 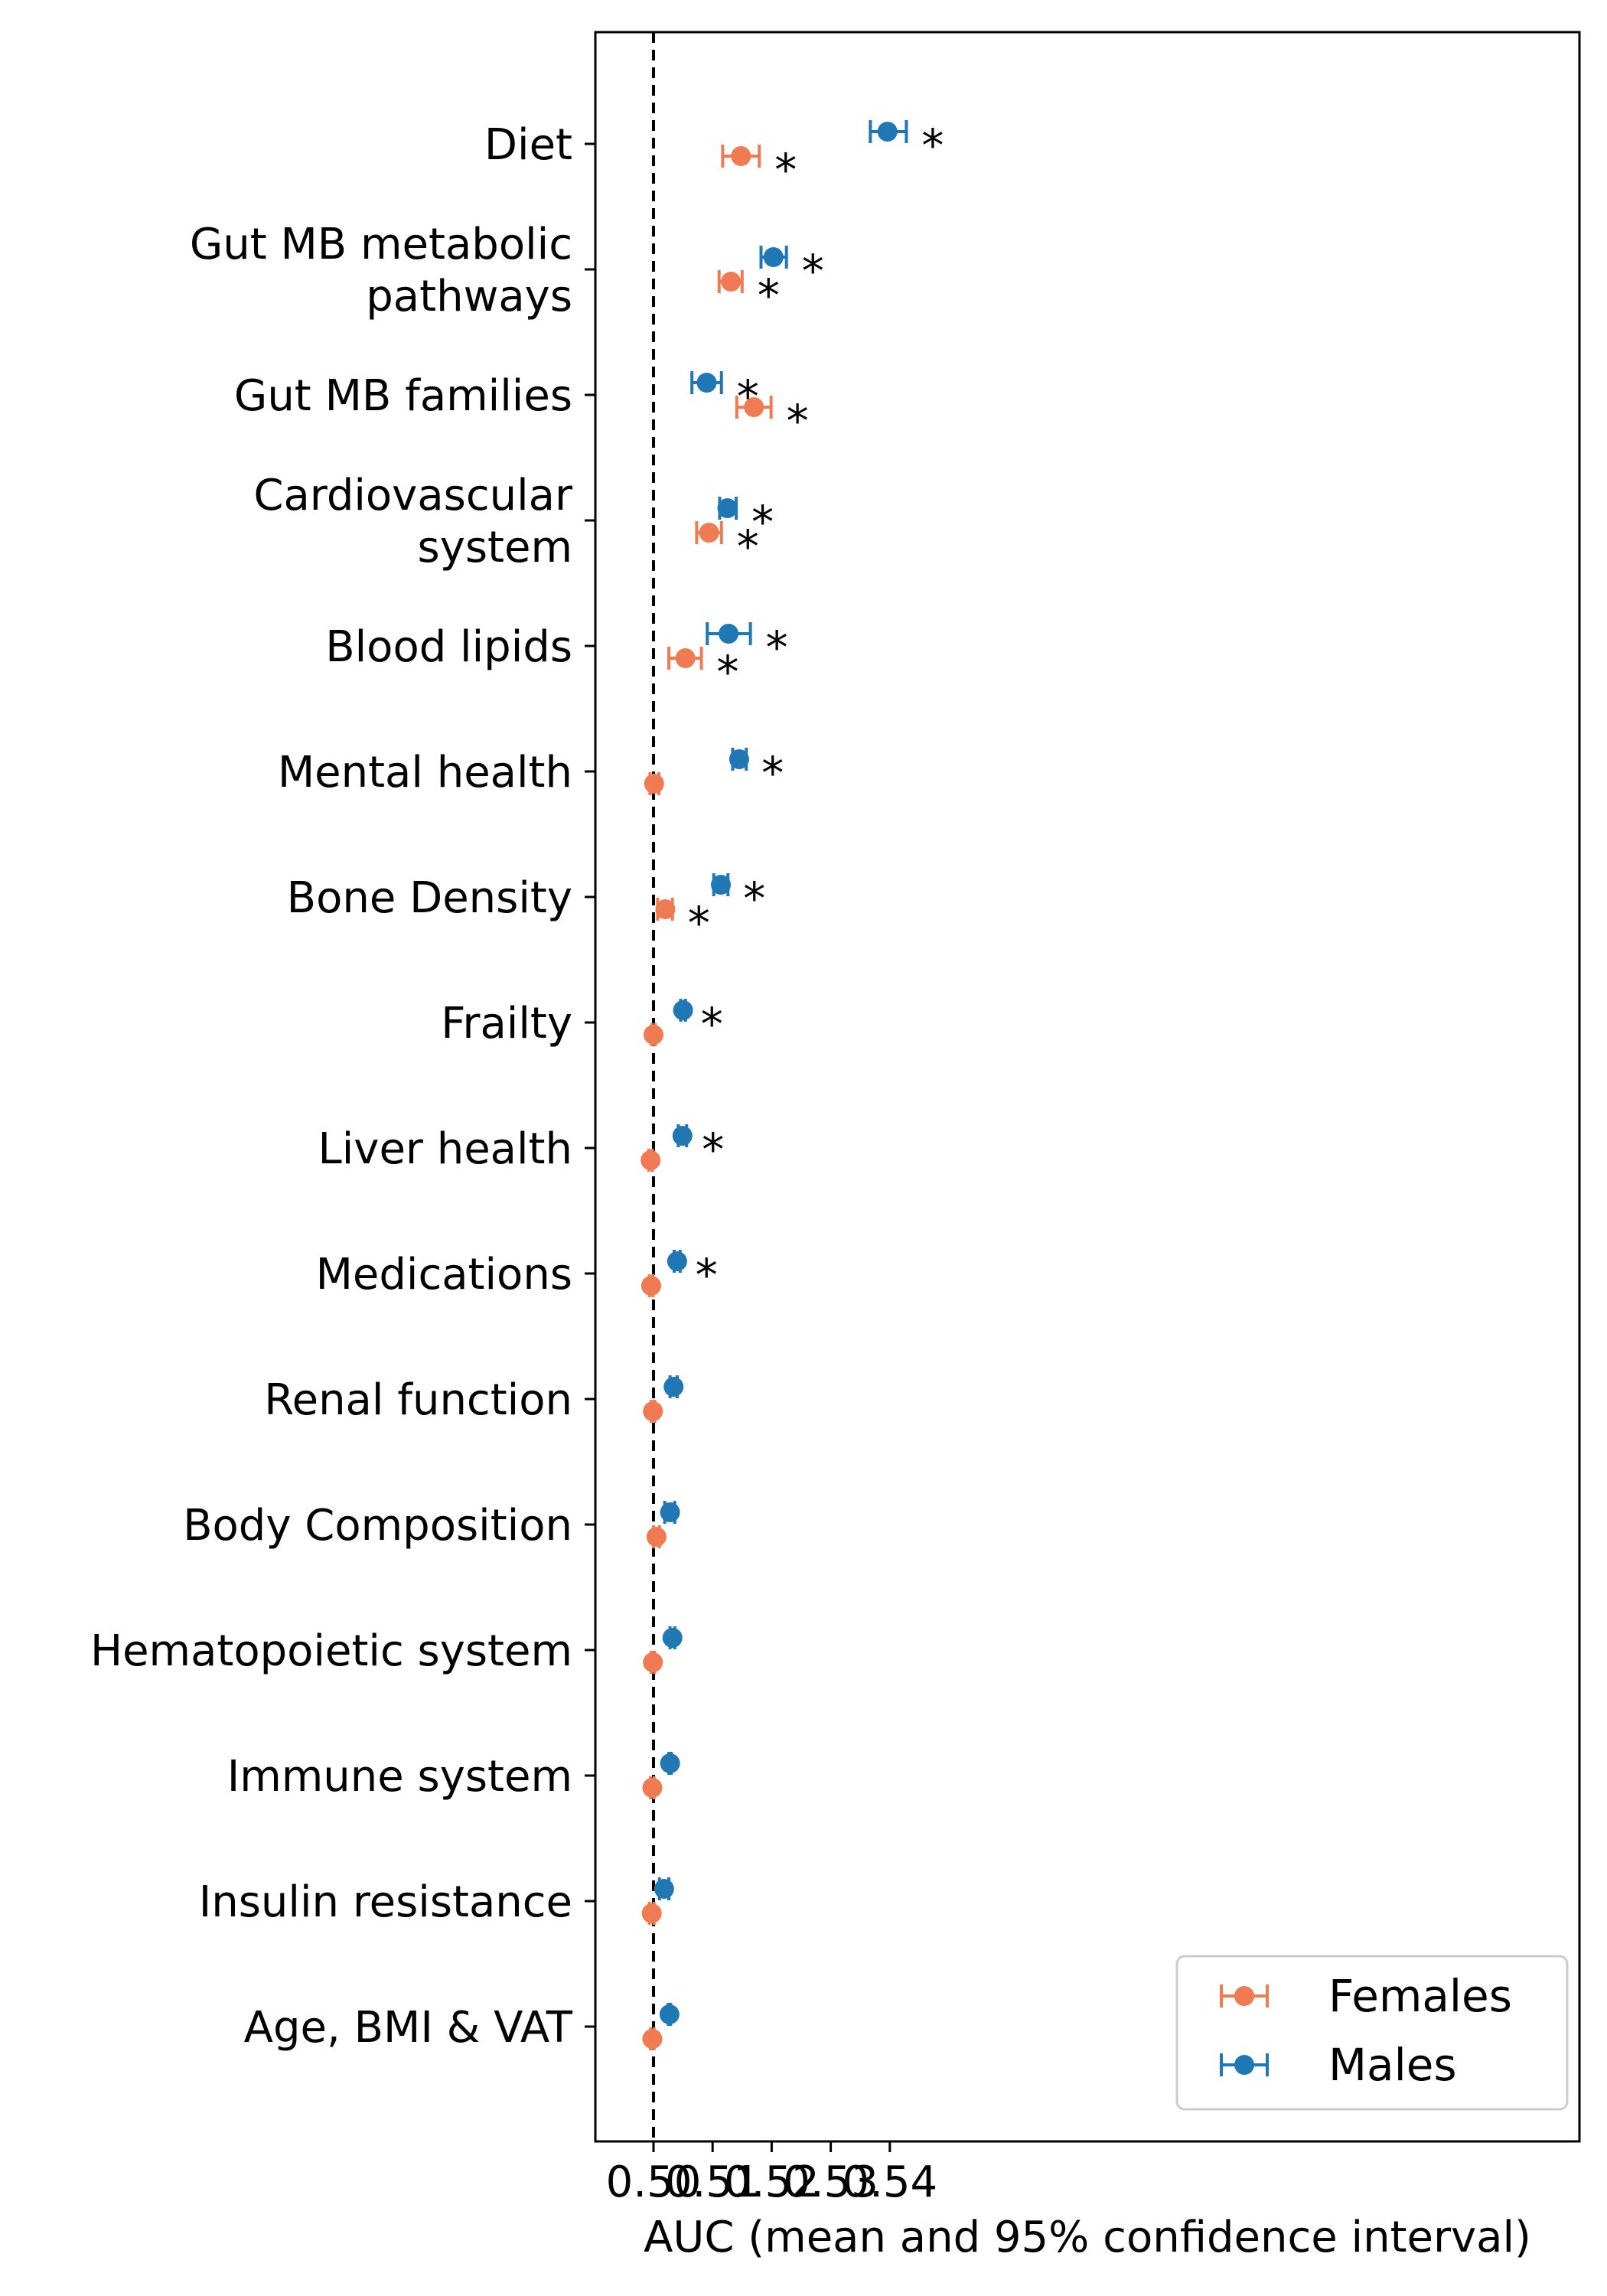 I want to click on category-label: Mental health, so click(x=425, y=772).